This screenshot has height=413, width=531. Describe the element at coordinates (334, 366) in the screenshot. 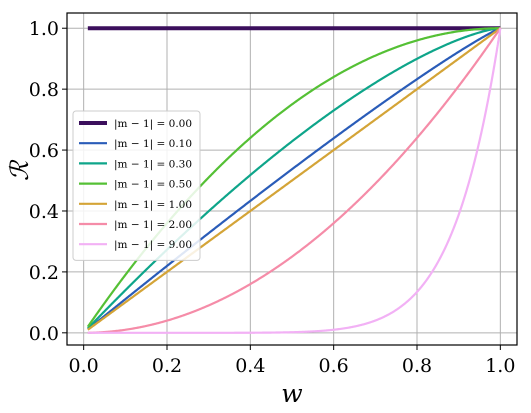

I see `x-tick-label: 0.6` at that location.